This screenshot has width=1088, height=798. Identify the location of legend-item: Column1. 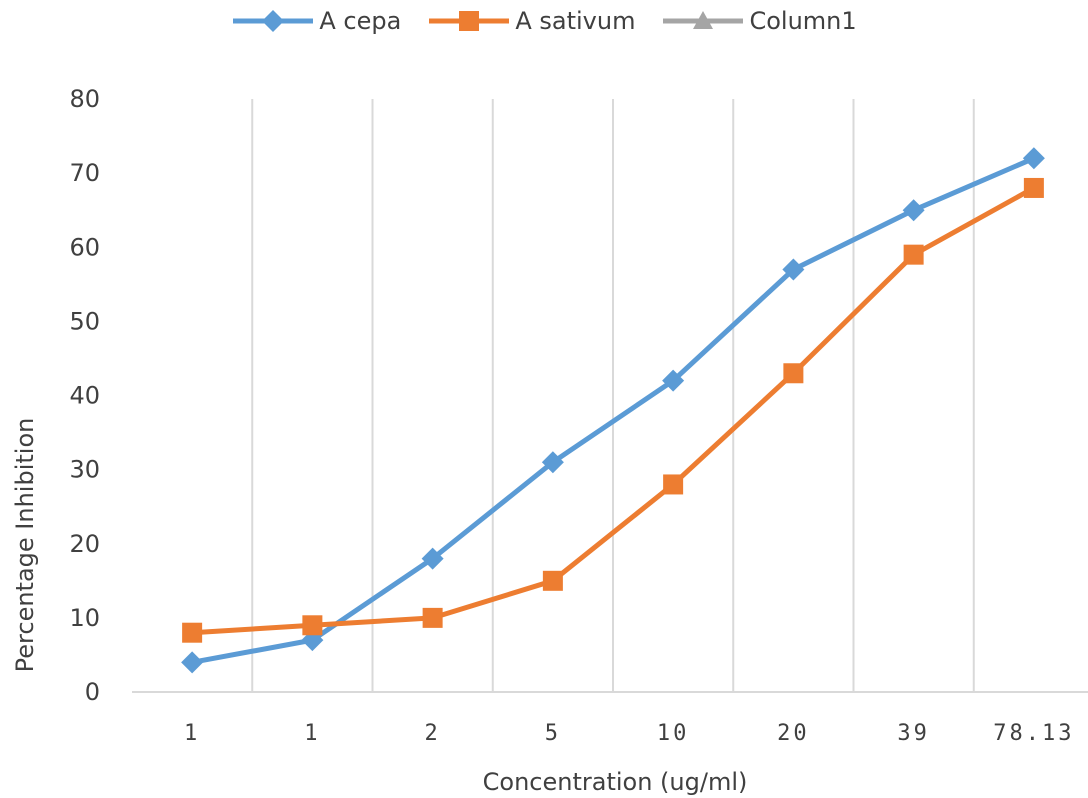
(759, 21).